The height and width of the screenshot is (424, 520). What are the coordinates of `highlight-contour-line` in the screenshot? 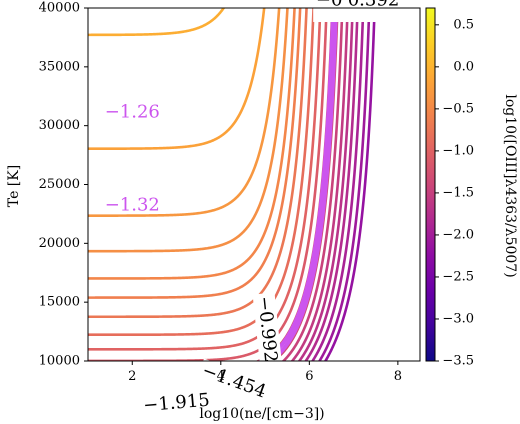 It's located at (302, 184).